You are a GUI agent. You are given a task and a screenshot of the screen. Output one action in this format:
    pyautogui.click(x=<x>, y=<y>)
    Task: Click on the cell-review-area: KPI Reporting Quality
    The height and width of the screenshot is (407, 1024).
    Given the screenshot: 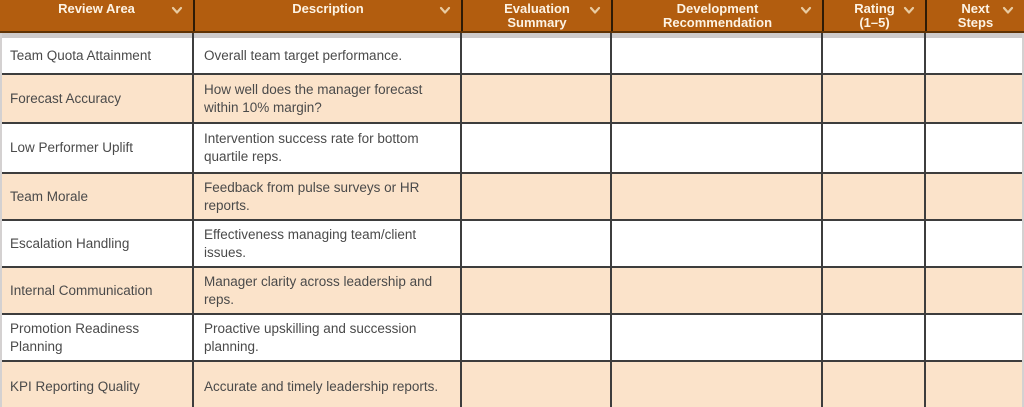 What is the action you would take?
    pyautogui.click(x=98, y=383)
    